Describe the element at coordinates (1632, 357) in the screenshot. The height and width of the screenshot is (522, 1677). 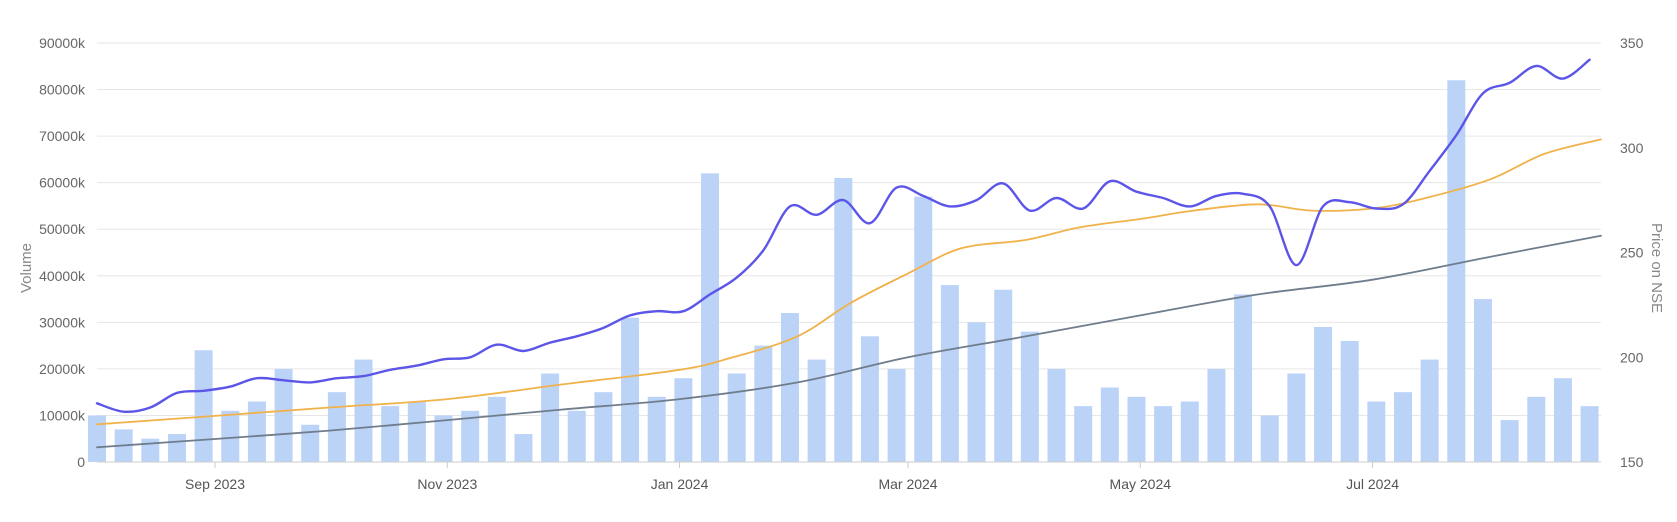
I see `y-right-tick-label: 200` at that location.